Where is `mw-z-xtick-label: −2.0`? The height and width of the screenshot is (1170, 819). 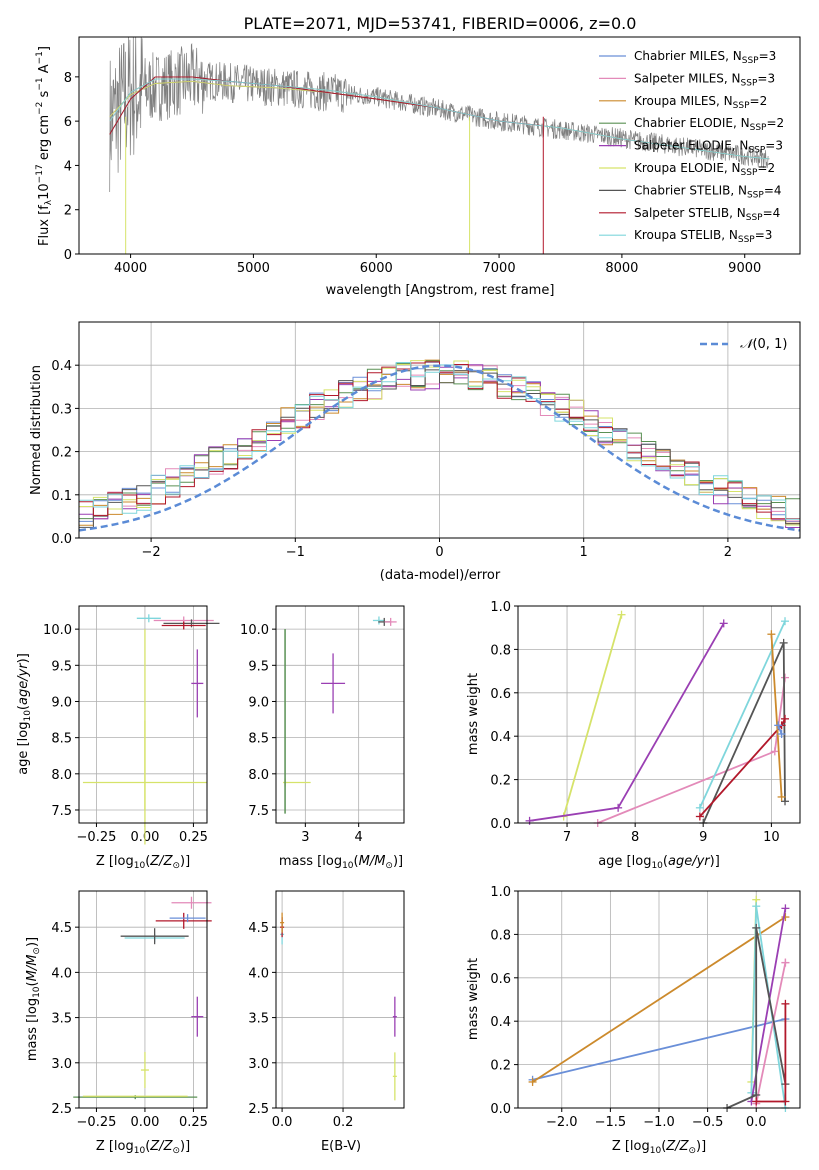
mw-z-xtick-label: −2.0 is located at coordinates (562, 1122).